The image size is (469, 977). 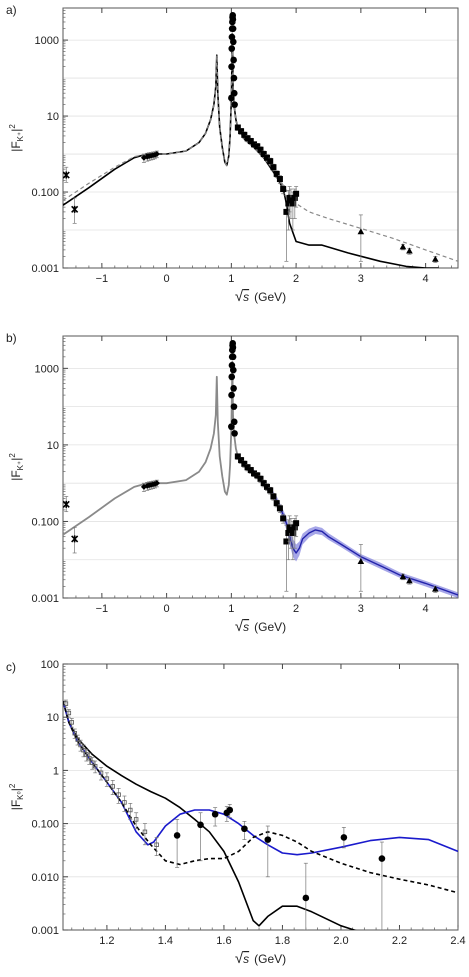 I want to click on series-band, so click(x=347, y=526).